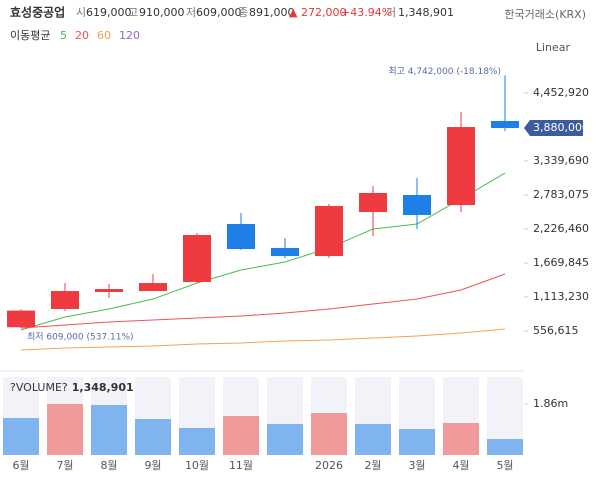 This screenshot has height=490, width=600. I want to click on low-note: 최저 609,000 (537.11%), so click(80, 336).